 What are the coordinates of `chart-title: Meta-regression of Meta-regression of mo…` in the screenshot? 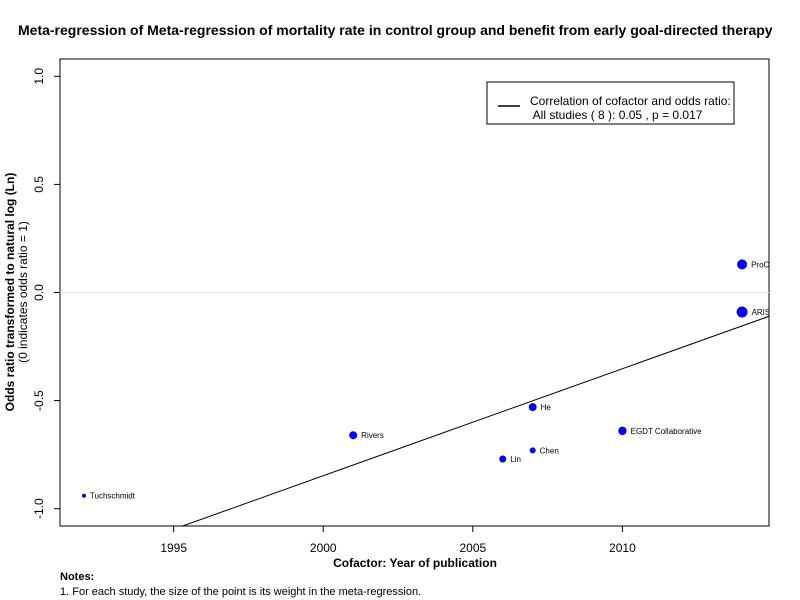 It's located at (395, 30).